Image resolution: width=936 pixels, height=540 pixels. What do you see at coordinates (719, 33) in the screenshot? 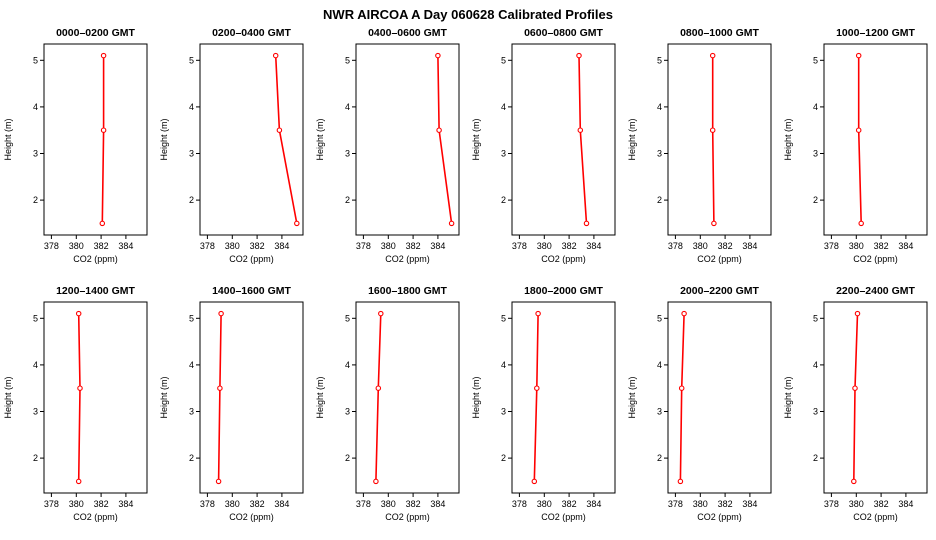
I see `panel-title: 0800–1000 GMT` at bounding box center [719, 33].